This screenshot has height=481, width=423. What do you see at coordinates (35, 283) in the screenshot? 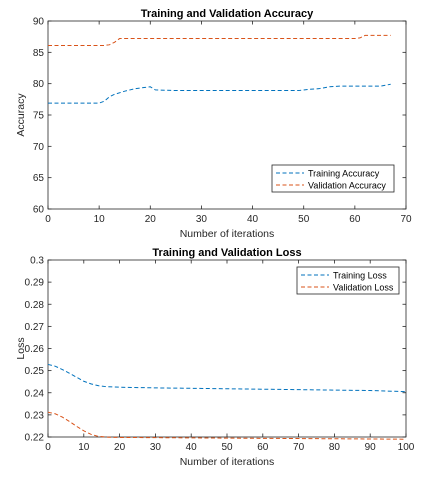
I see `y-tick-label: 0.29` at bounding box center [35, 283].